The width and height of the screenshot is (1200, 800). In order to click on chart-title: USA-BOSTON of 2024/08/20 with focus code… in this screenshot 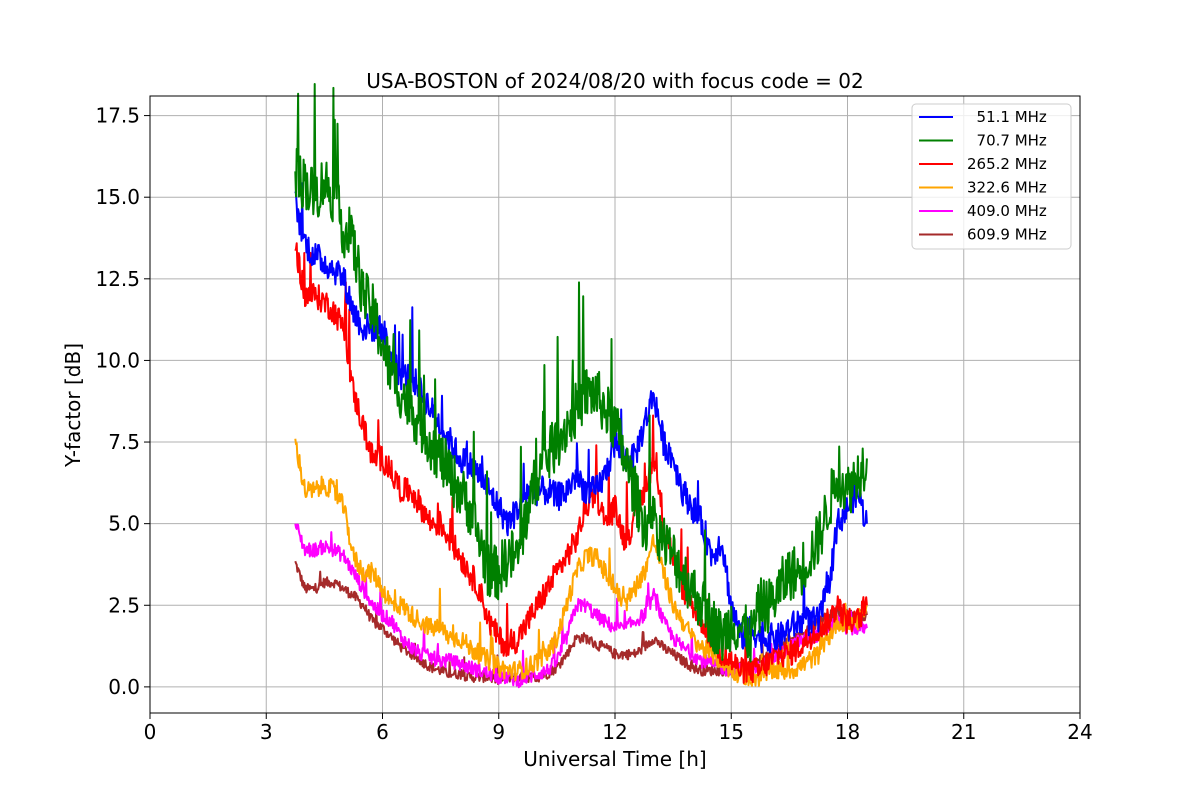, I will do `click(614, 81)`.